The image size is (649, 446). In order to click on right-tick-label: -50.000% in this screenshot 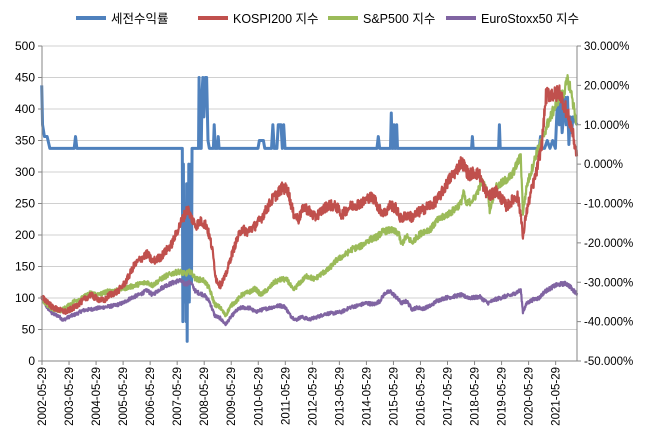, I will do `click(608, 362)`.